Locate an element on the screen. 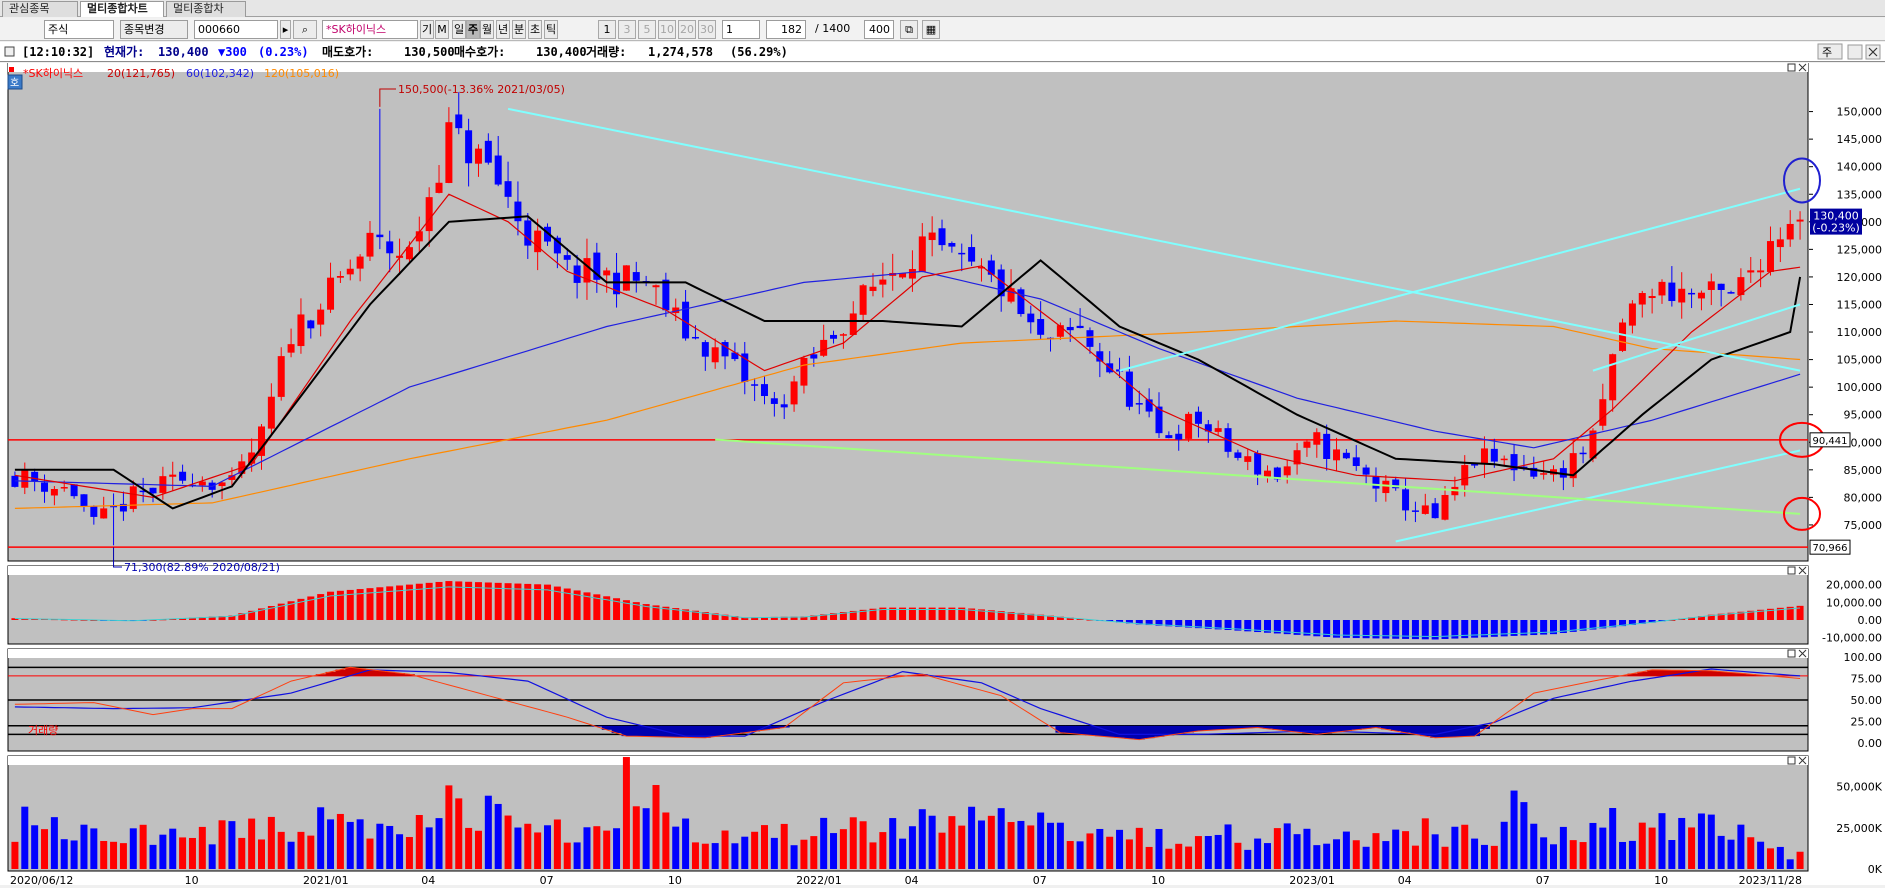  period-button: 월 is located at coordinates (487, 29).